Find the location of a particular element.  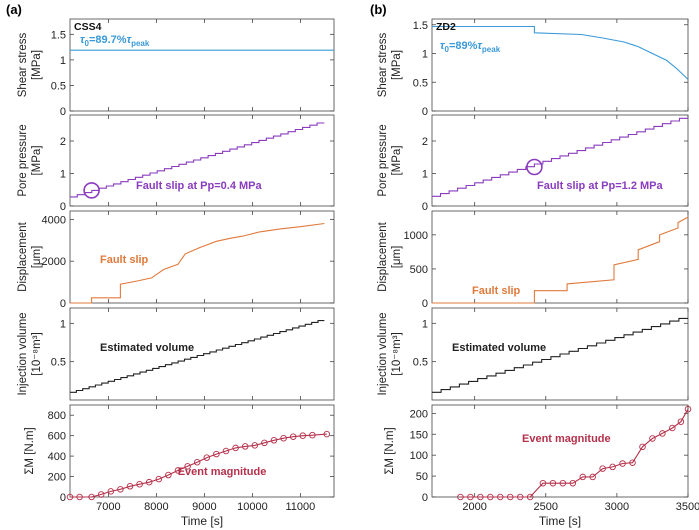

annotation: Fault slip at Pp=0.4 MPa is located at coordinates (199, 186).